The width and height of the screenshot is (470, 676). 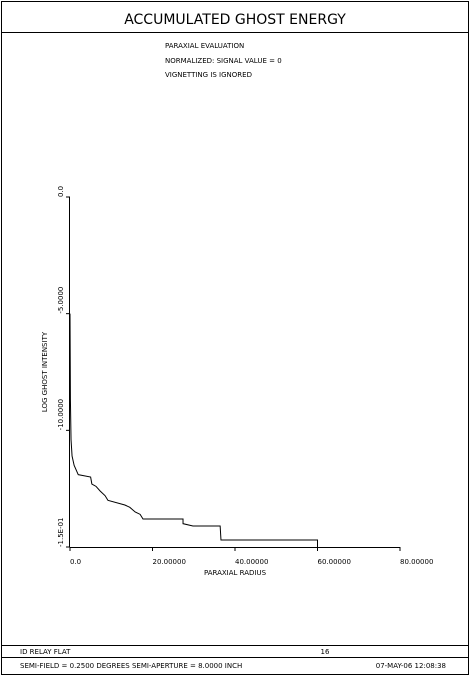 What do you see at coordinates (416, 562) in the screenshot?
I see `x-tick-label: 80.00000` at bounding box center [416, 562].